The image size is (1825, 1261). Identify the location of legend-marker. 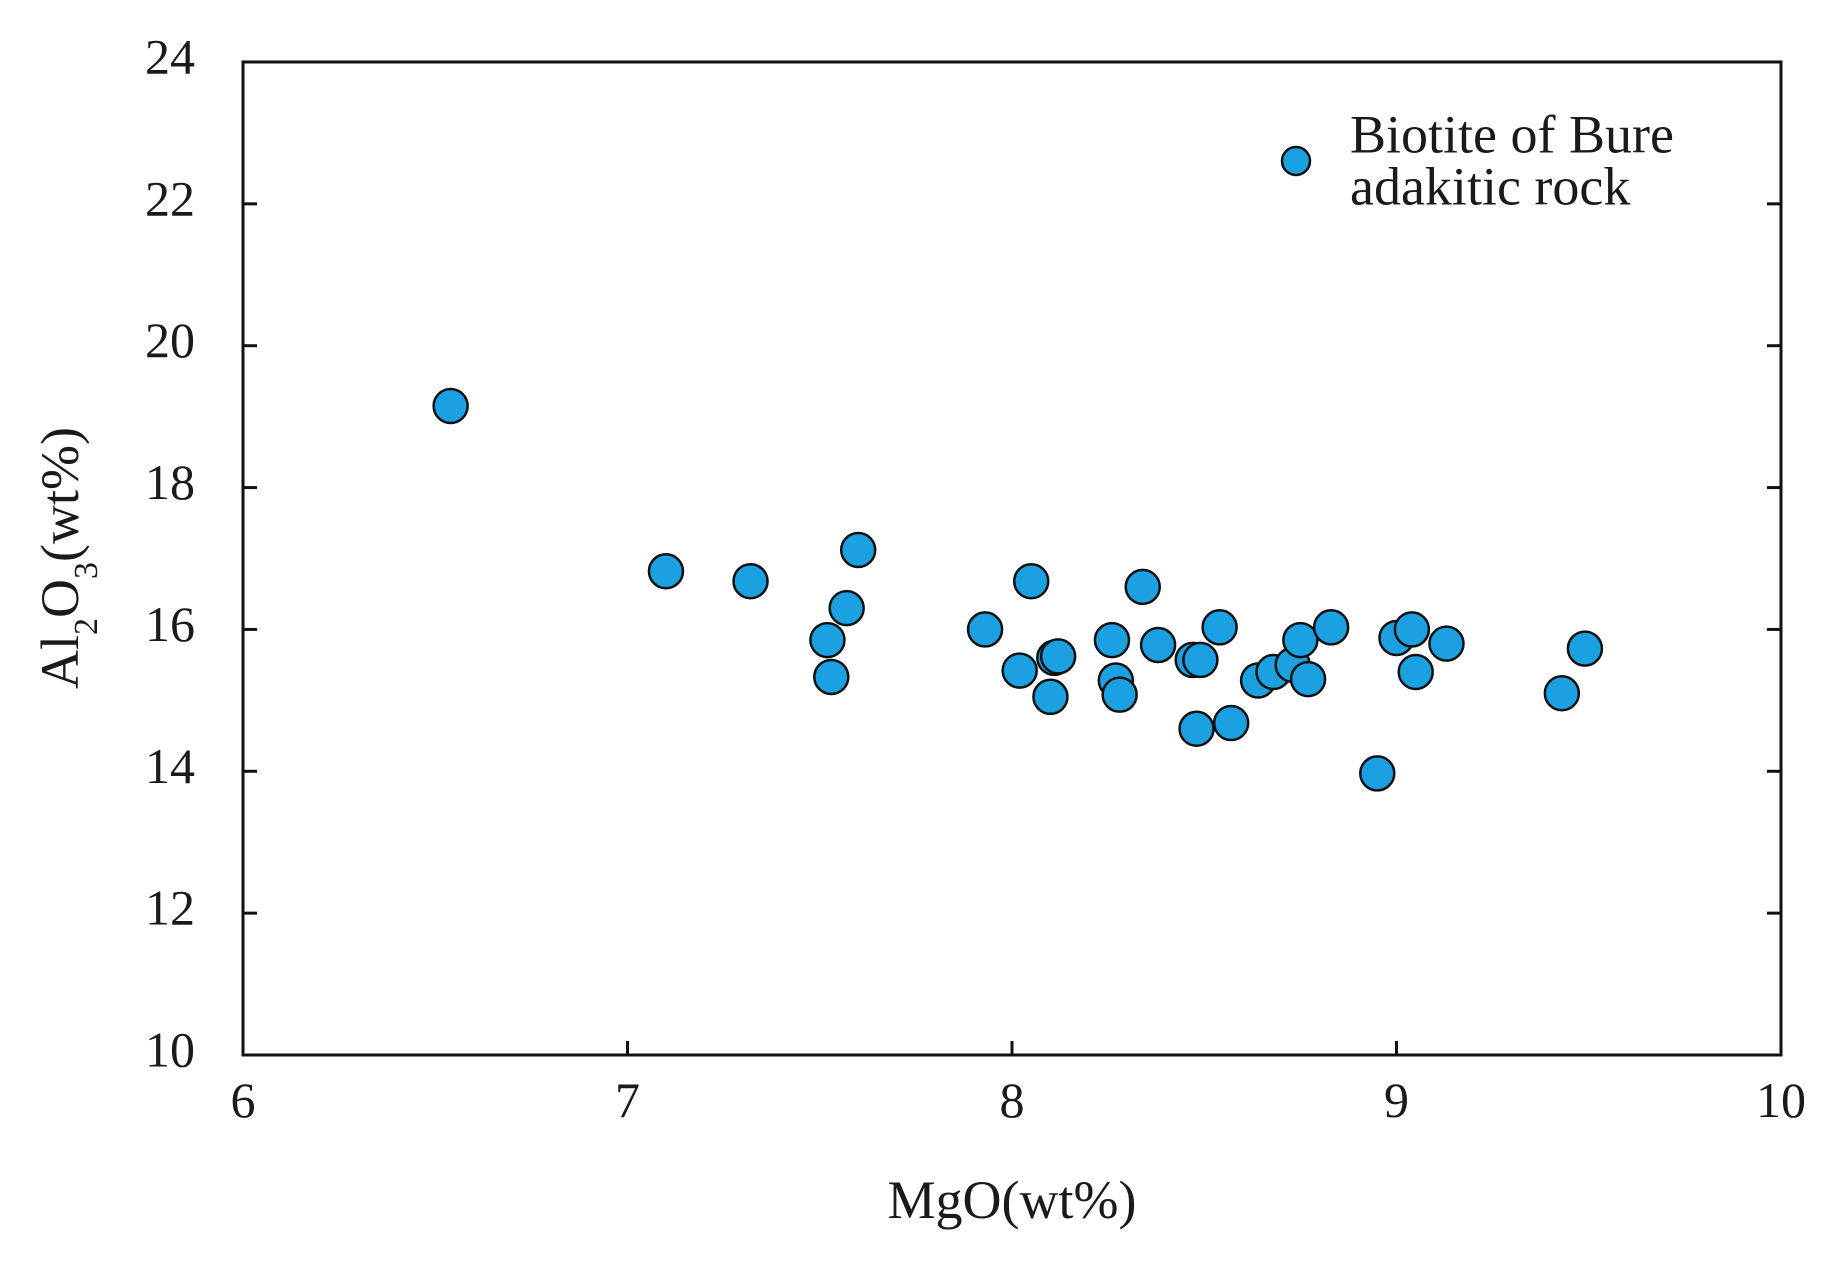
(1296, 161).